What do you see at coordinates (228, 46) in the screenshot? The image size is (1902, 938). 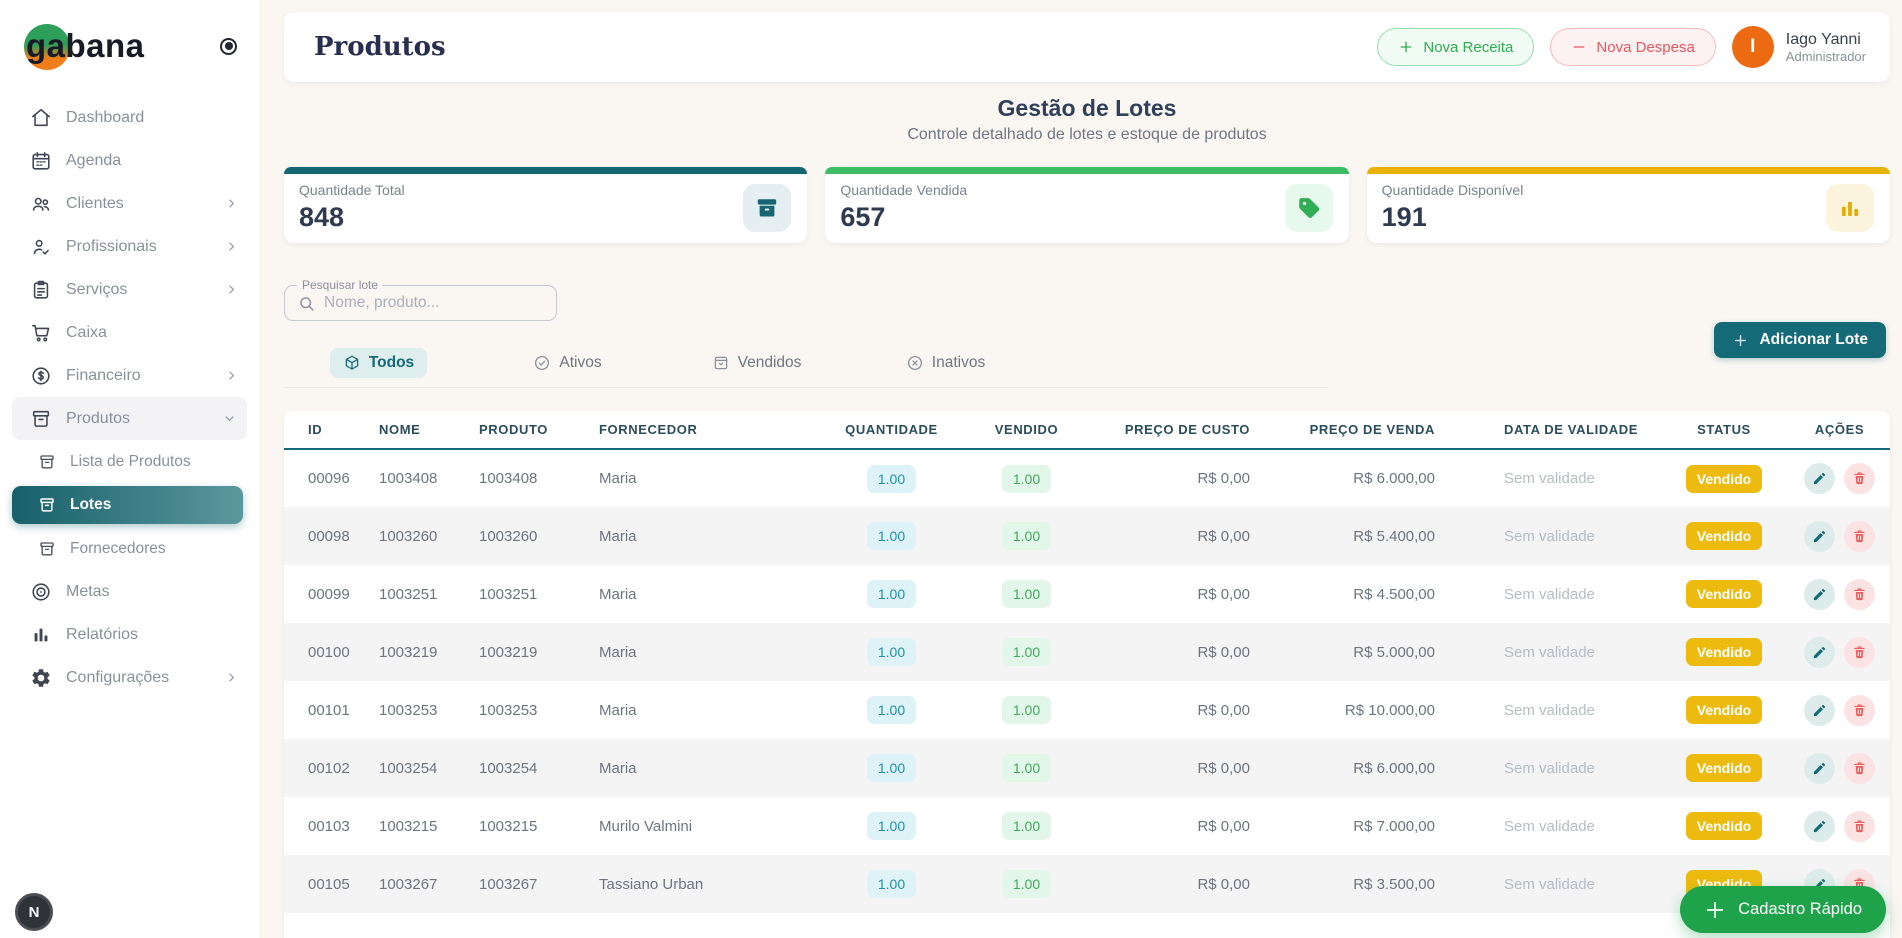 I see `record-icon` at bounding box center [228, 46].